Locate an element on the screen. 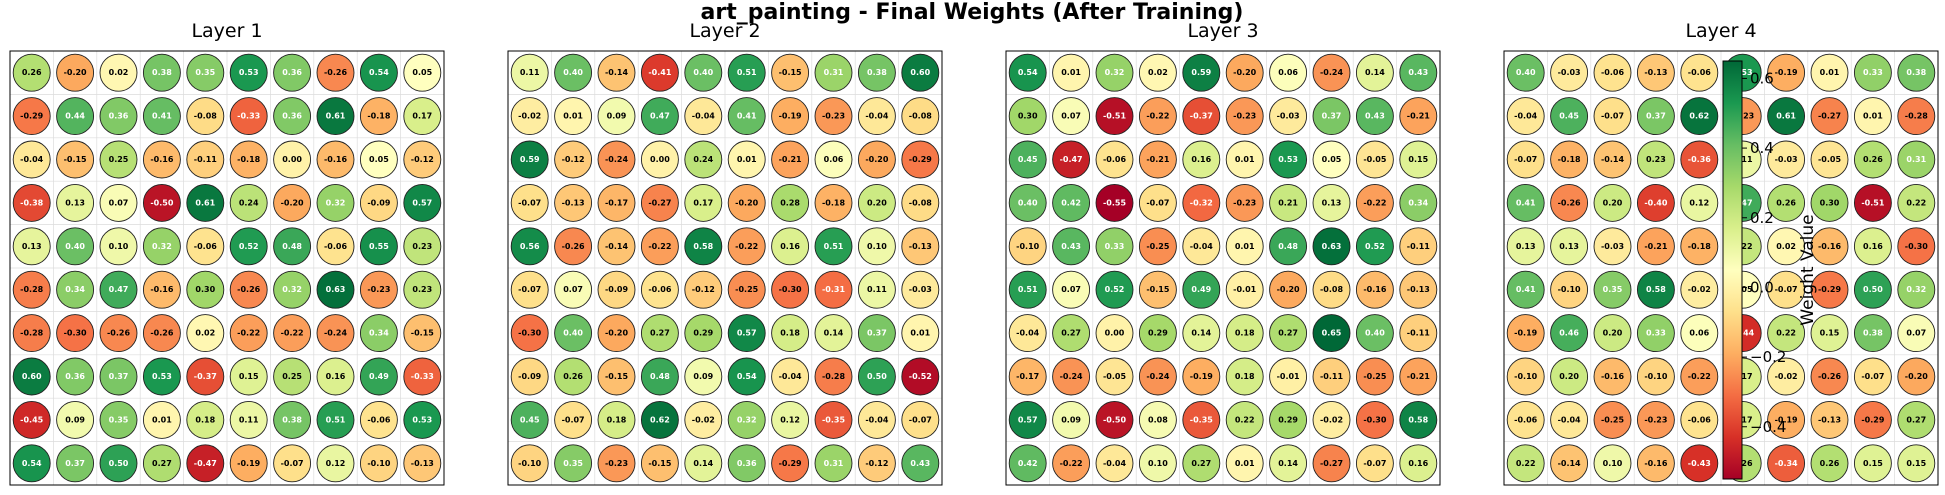 This screenshot has width=1945, height=495. weight-value-label: 0.59 is located at coordinates (1201, 72).